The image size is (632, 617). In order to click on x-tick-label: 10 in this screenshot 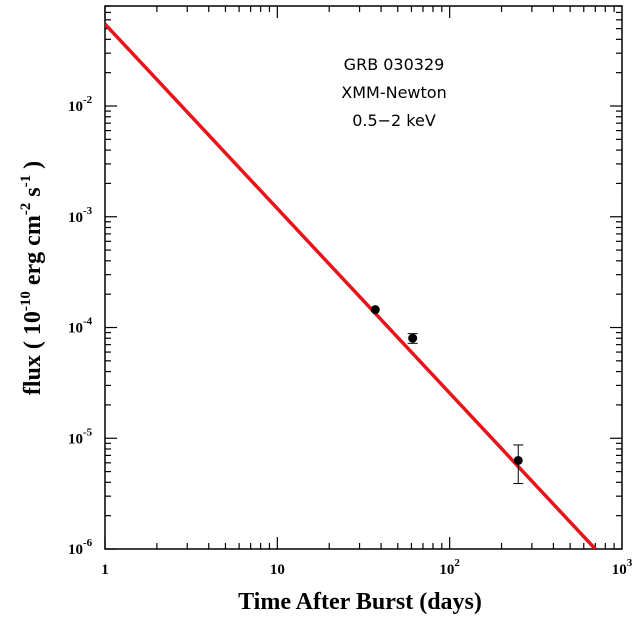, I will do `click(277, 570)`.